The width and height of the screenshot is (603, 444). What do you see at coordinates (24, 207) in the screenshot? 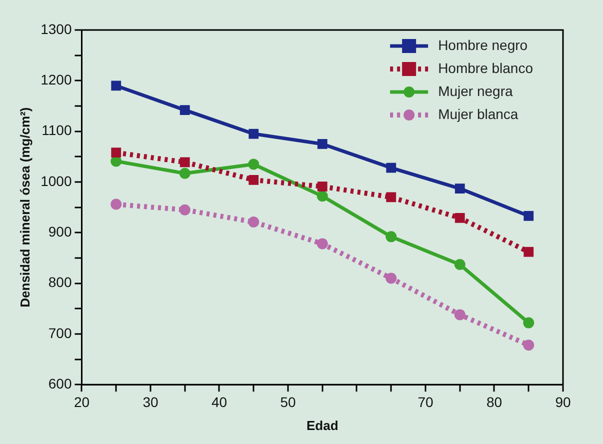
I see `y-axis-title: Densidad mineral ósea (mg/cm²)` at bounding box center [24, 207].